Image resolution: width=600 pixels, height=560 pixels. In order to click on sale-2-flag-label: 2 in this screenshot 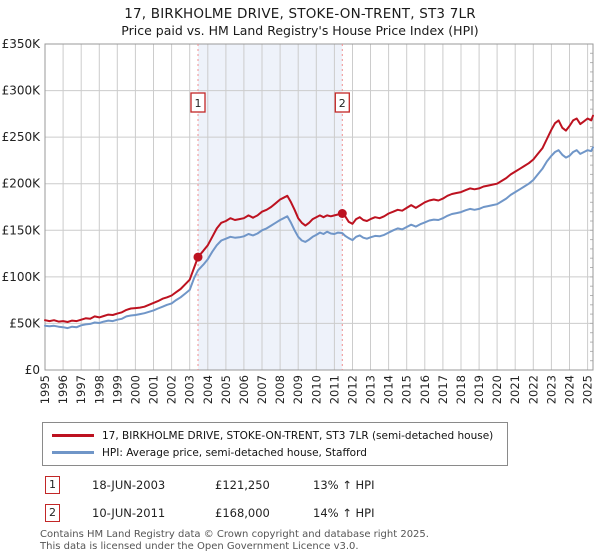, I will do `click(342, 103)`.